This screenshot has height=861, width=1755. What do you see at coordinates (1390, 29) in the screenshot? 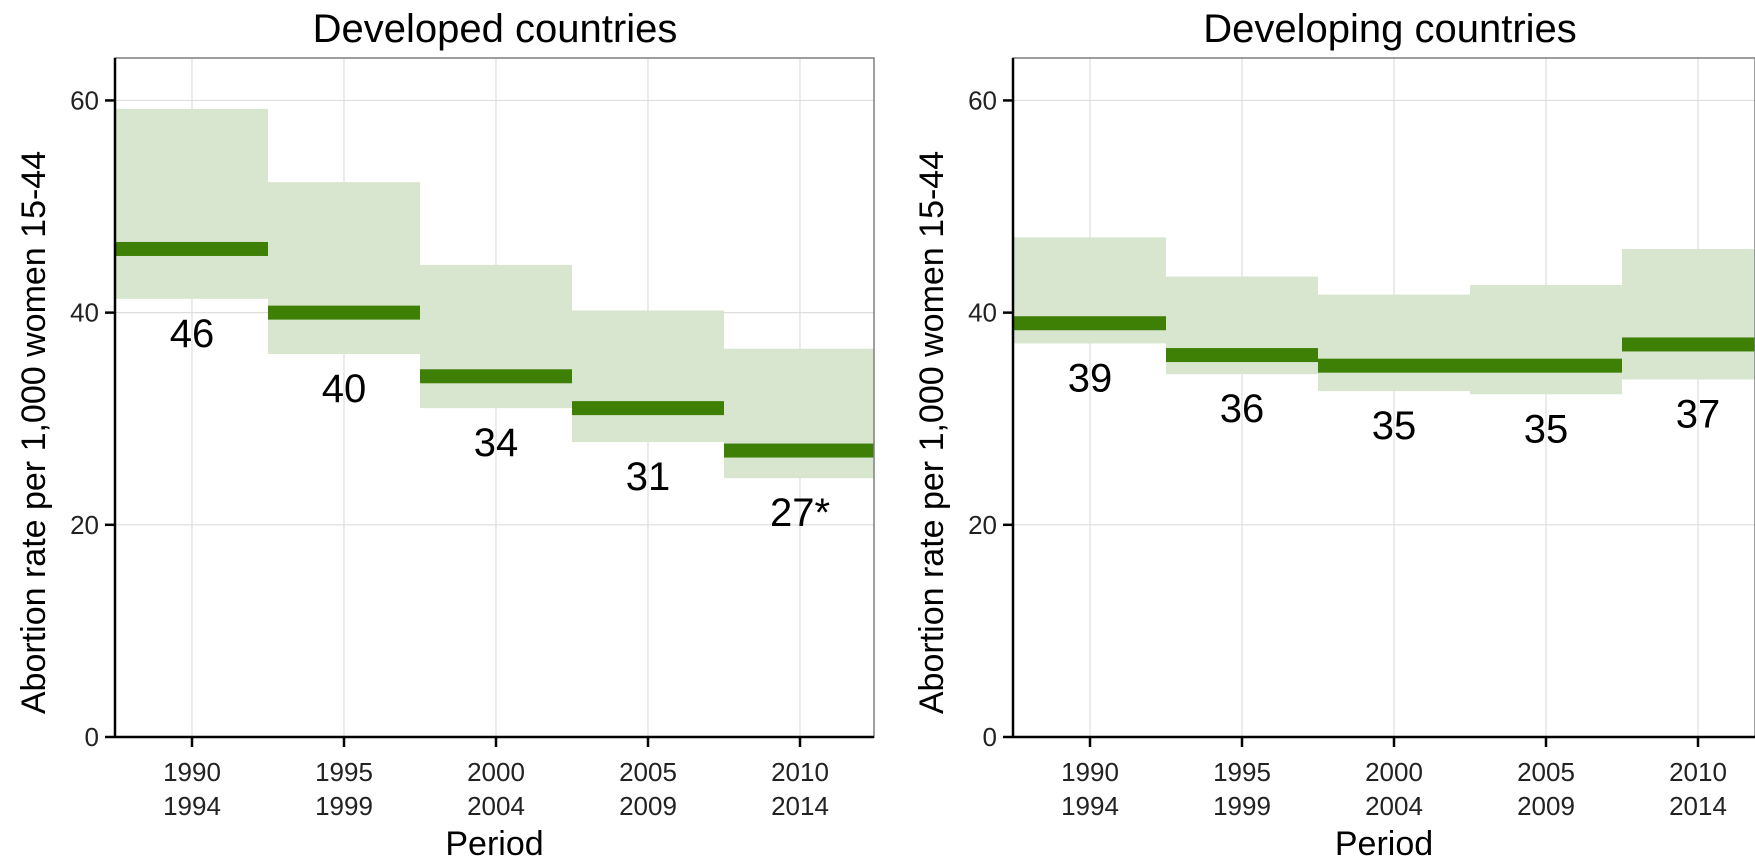
I see `panel-title: Developing countries` at bounding box center [1390, 29].